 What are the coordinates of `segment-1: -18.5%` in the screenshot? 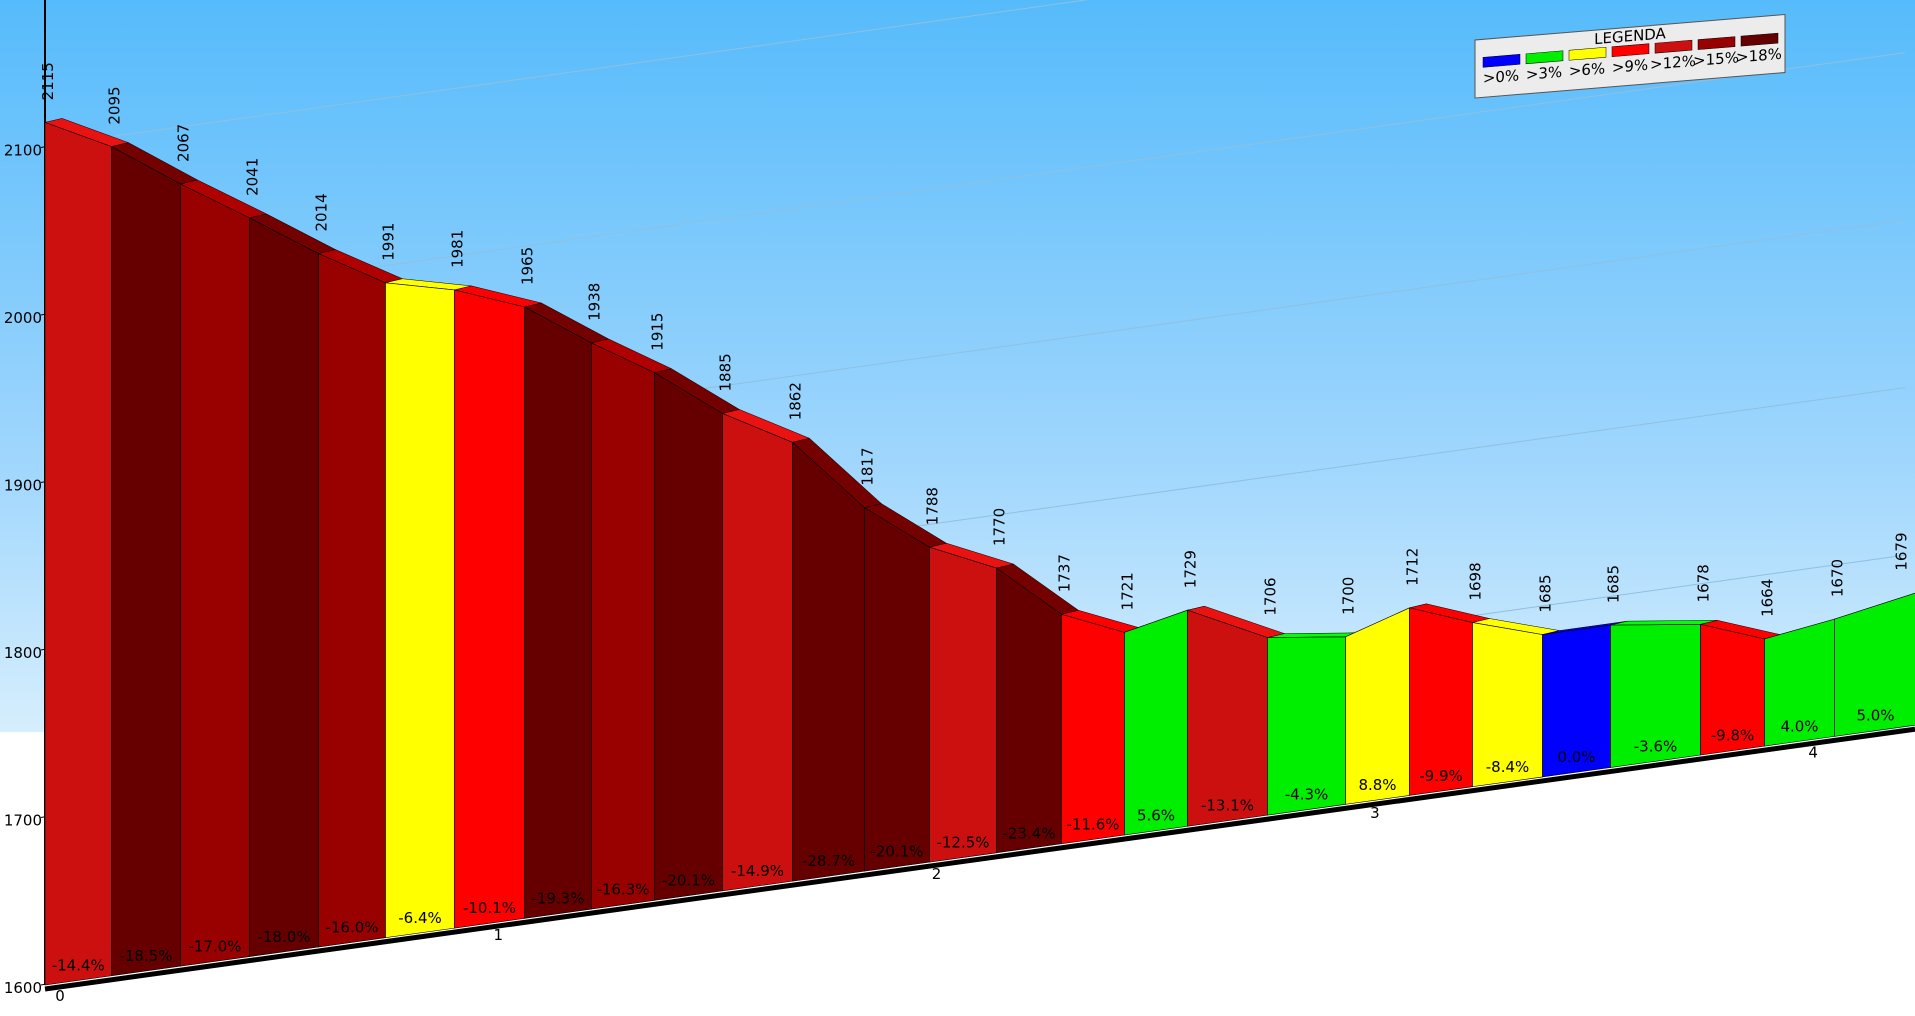 It's located at (154, 559).